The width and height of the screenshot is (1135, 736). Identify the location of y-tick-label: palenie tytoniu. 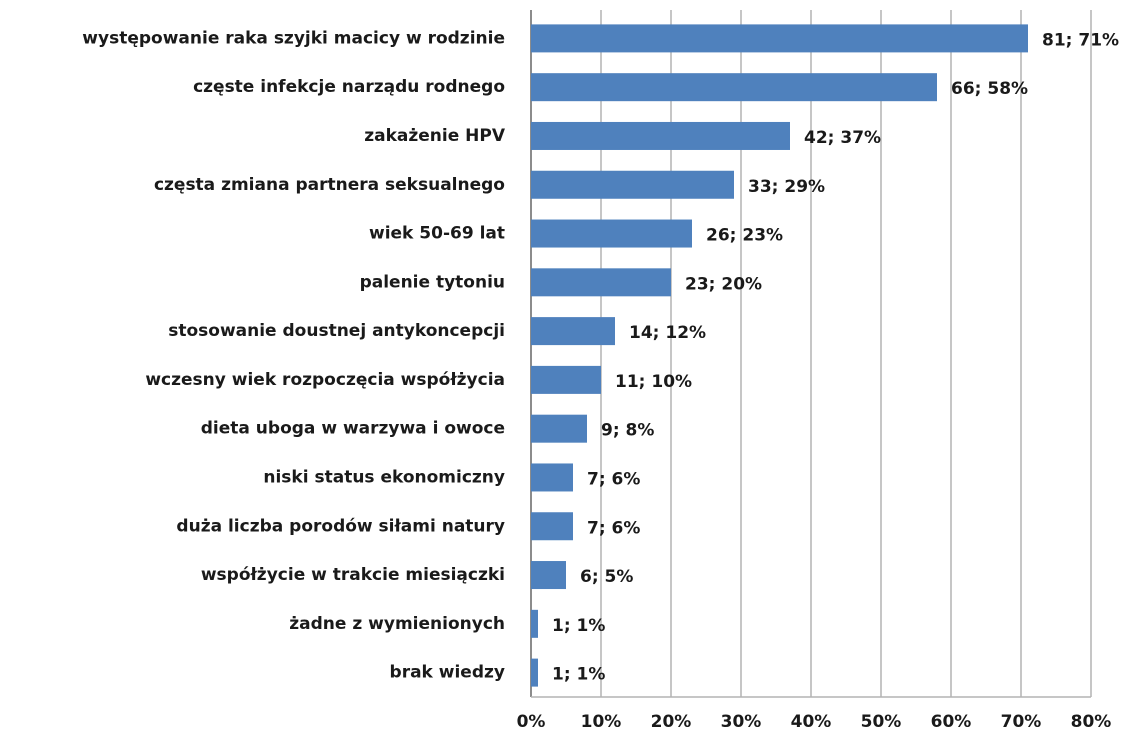
(432, 282).